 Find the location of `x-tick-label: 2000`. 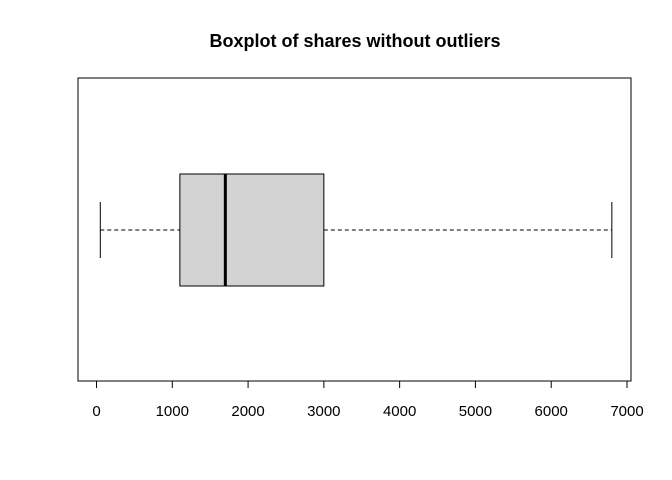

x-tick-label: 2000 is located at coordinates (247, 411).